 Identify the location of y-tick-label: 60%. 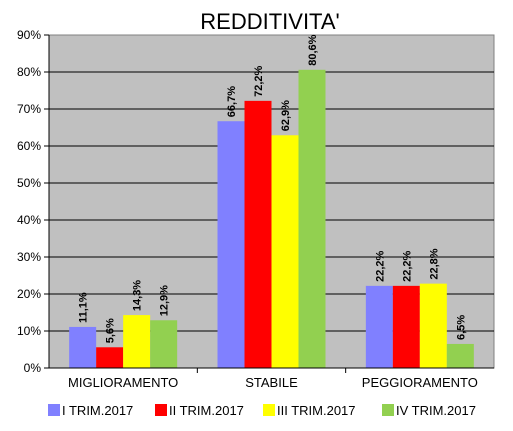
(29, 146).